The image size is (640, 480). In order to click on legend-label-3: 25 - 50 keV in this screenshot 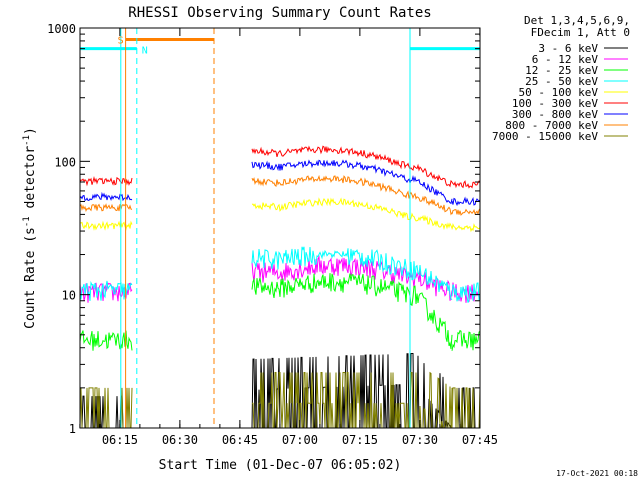, I will do `click(561, 81)`.